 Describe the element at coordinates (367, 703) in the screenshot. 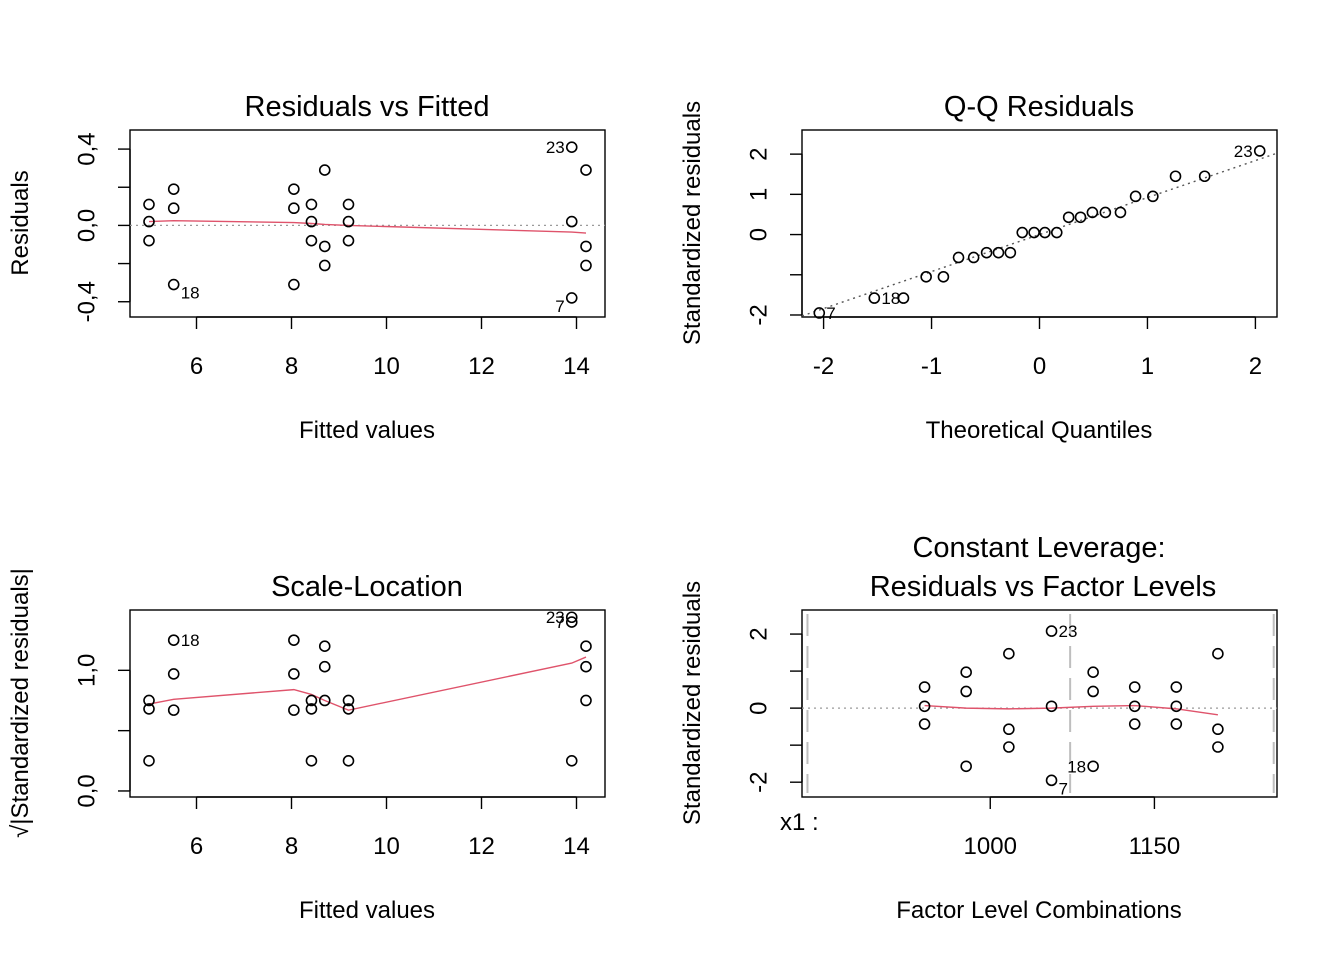

I see `panel-3-plot-frame` at that location.